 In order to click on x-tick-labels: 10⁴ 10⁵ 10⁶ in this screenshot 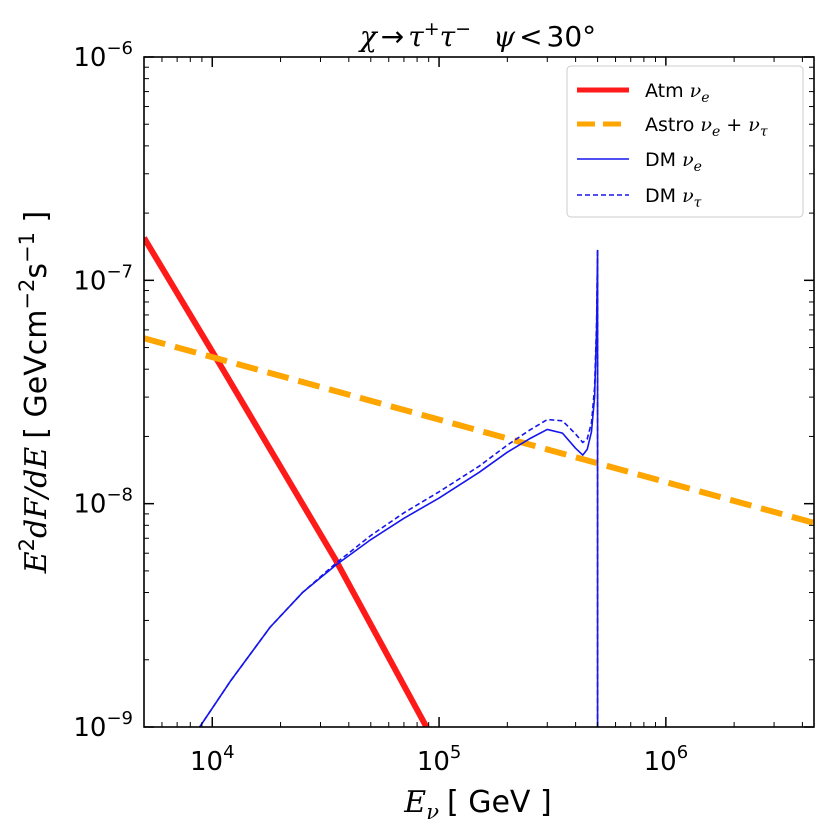, I will do `click(439, 759)`.